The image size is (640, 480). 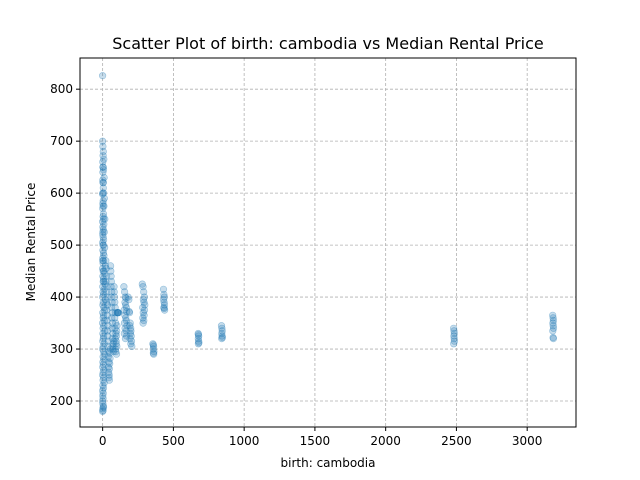 I want to click on x-tick-label: 500, so click(x=173, y=441).